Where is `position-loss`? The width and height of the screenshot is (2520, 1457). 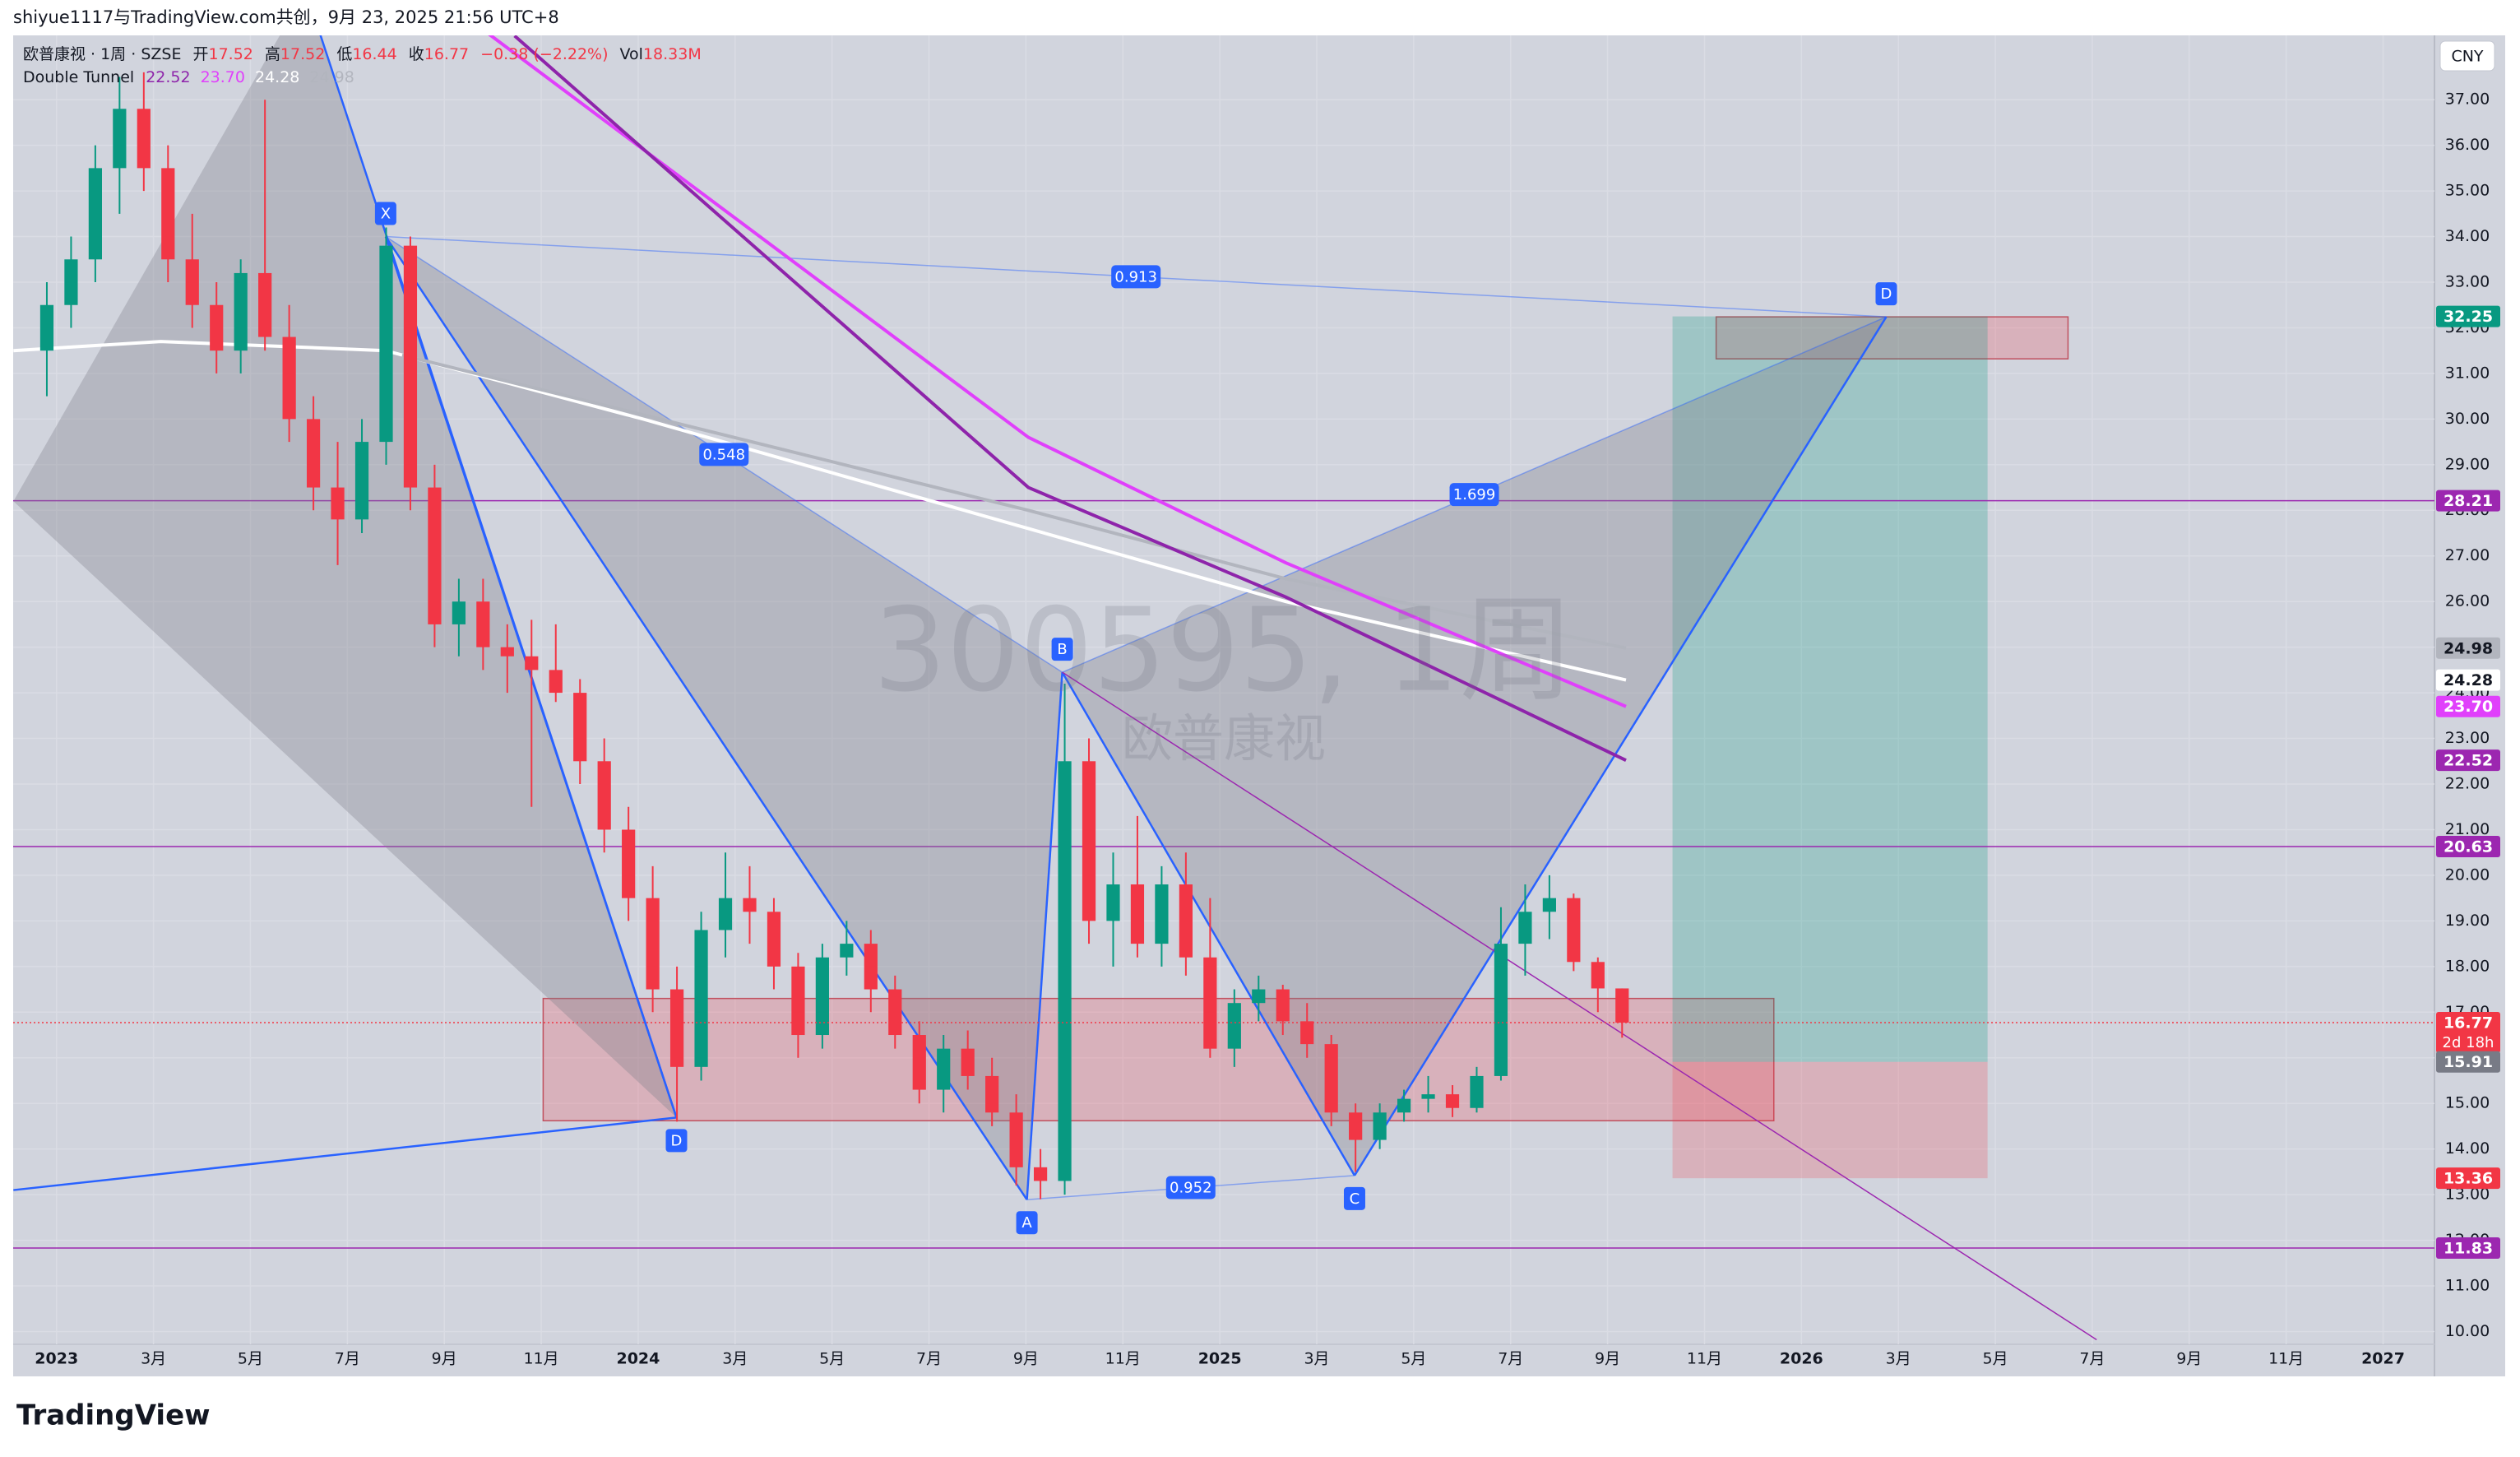 position-loss is located at coordinates (1830, 1120).